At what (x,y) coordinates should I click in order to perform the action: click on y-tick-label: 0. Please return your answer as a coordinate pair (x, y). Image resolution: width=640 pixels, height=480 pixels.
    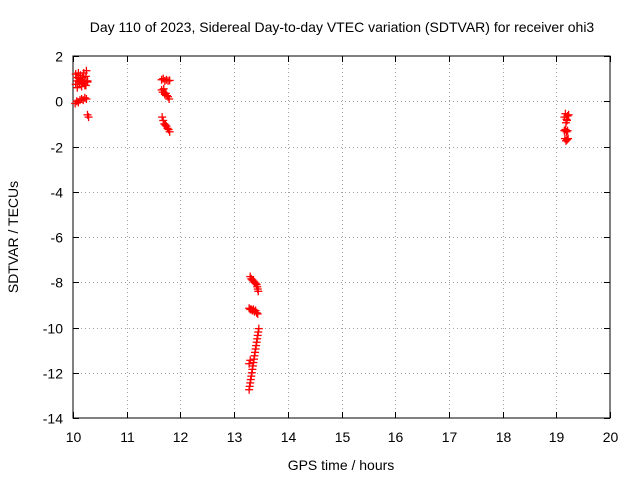
    Looking at the image, I should click on (59, 102).